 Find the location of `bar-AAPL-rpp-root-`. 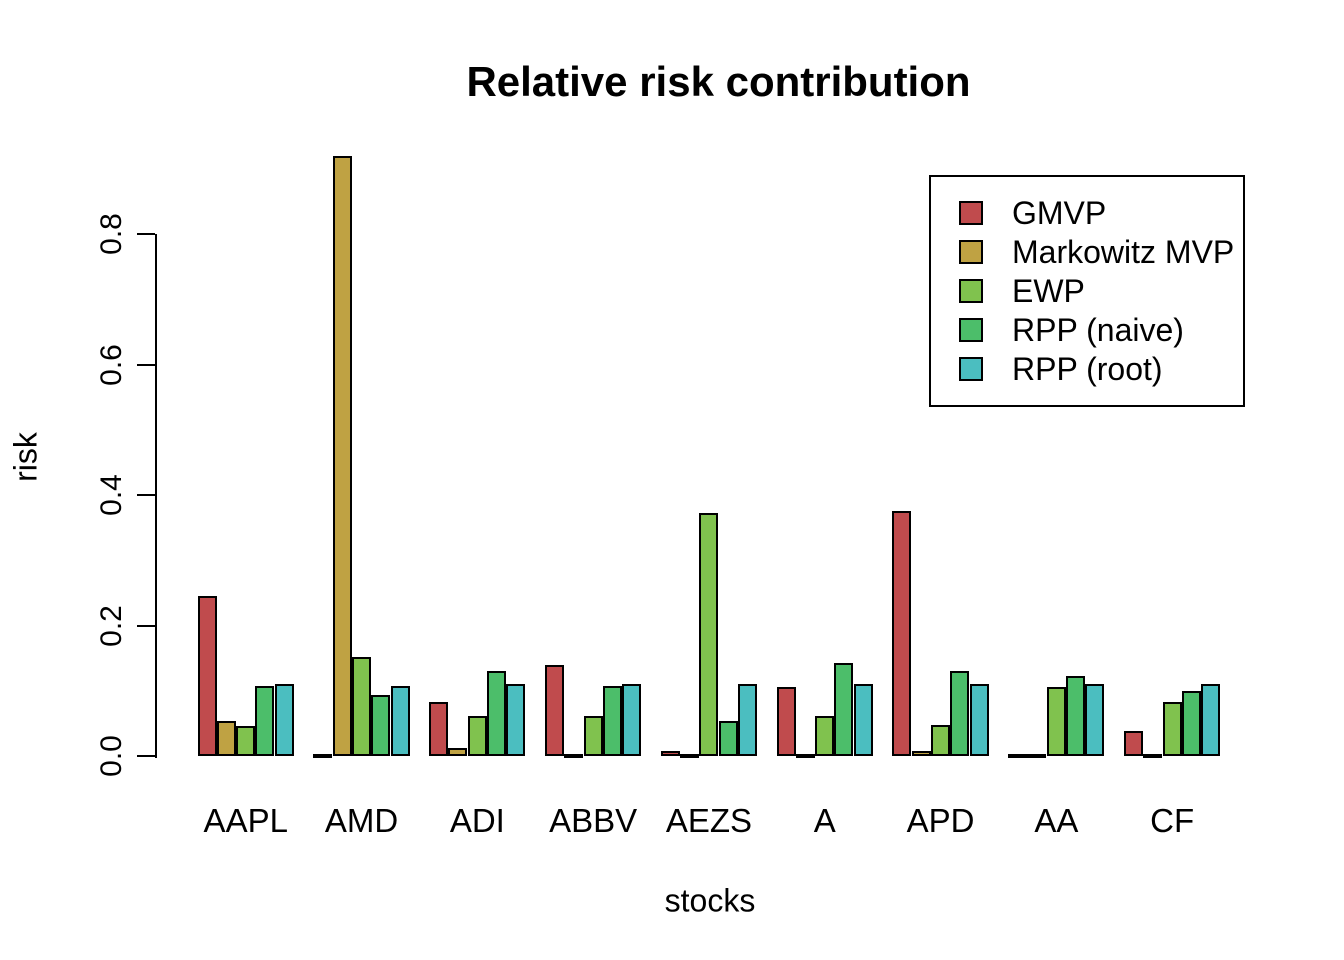

bar-AAPL-rpp-root- is located at coordinates (284, 720).